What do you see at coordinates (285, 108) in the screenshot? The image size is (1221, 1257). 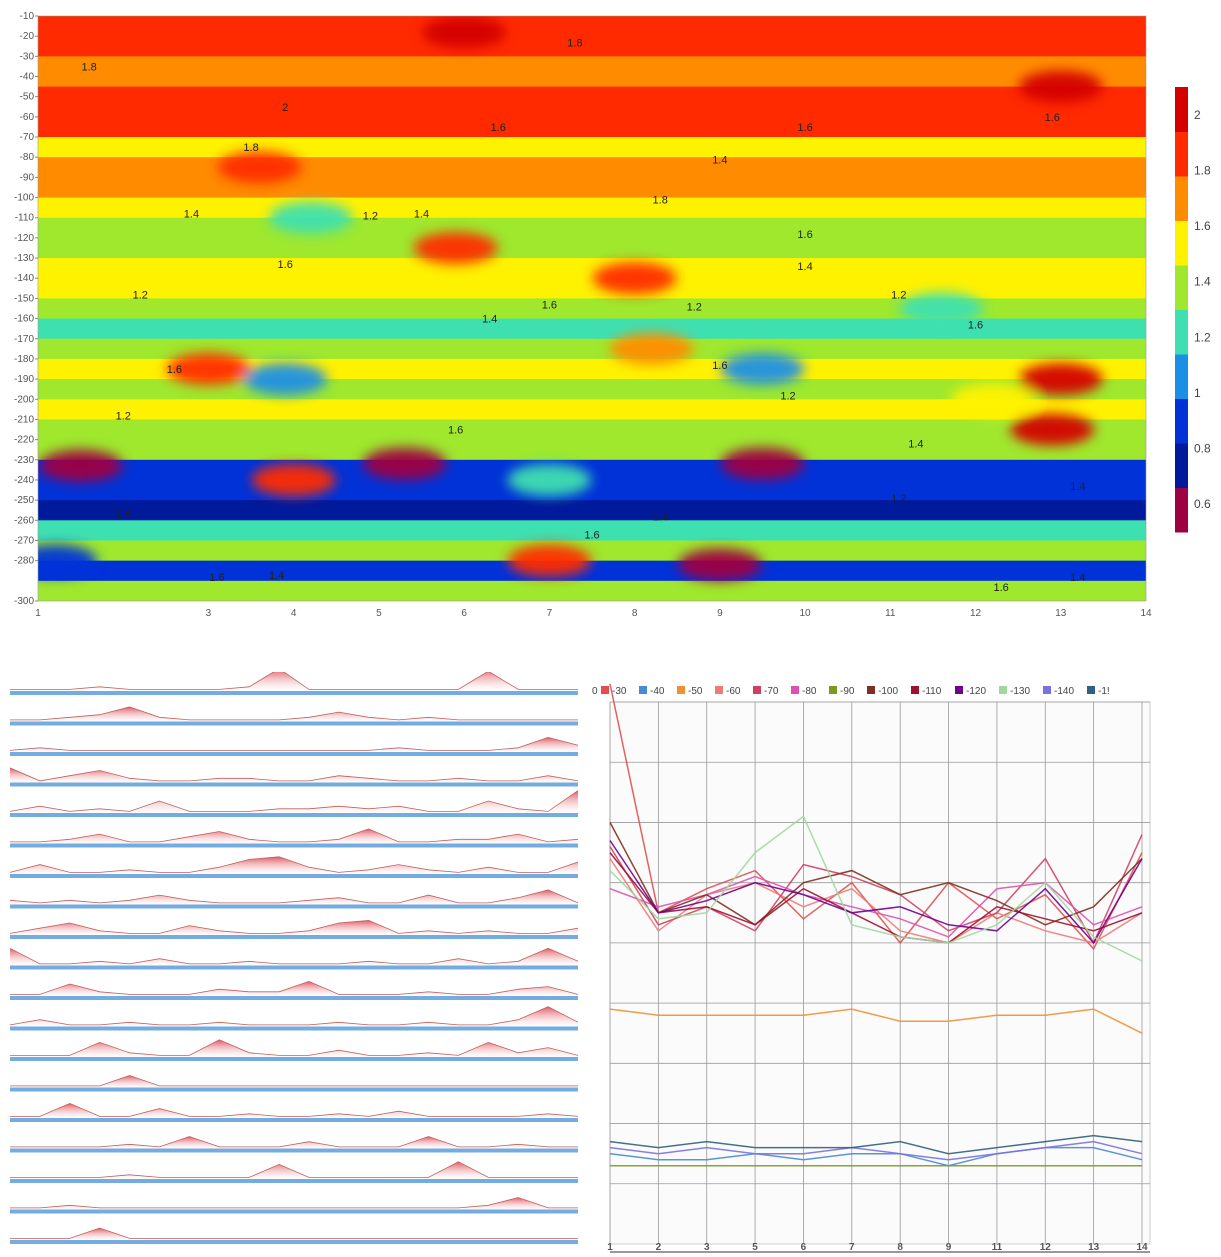 I see `contour-label: 2` at bounding box center [285, 108].